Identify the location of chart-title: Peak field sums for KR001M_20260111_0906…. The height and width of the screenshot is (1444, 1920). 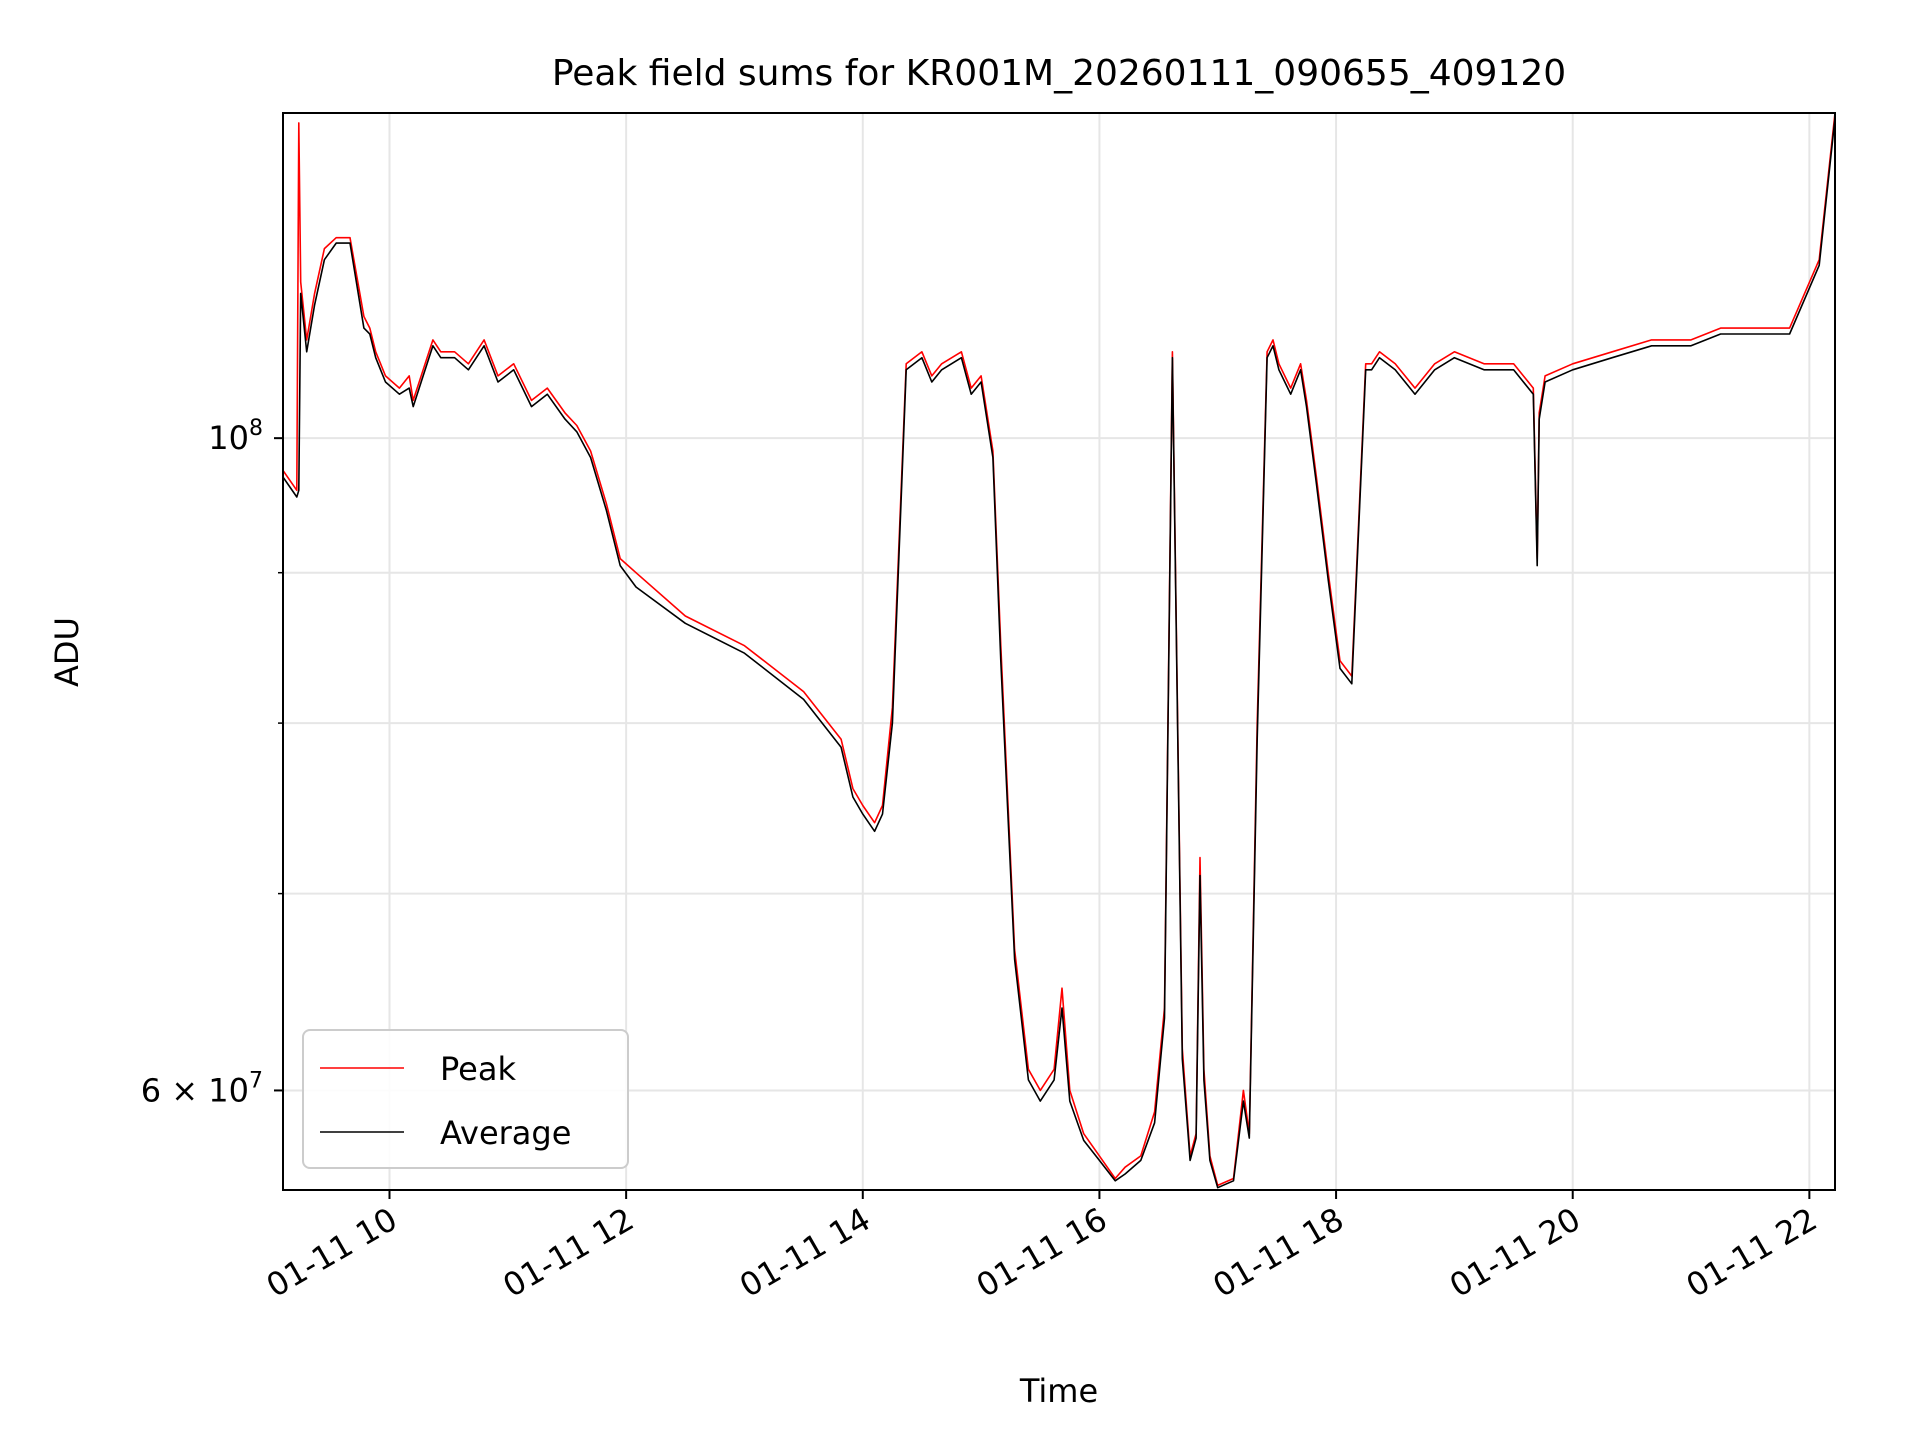
(1059, 73).